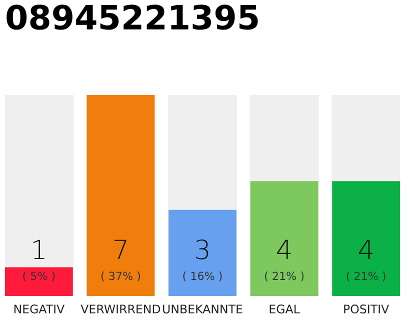 Image resolution: width=410 pixels, height=320 pixels. Describe the element at coordinates (120, 250) in the screenshot. I see `data-label: 7` at that location.